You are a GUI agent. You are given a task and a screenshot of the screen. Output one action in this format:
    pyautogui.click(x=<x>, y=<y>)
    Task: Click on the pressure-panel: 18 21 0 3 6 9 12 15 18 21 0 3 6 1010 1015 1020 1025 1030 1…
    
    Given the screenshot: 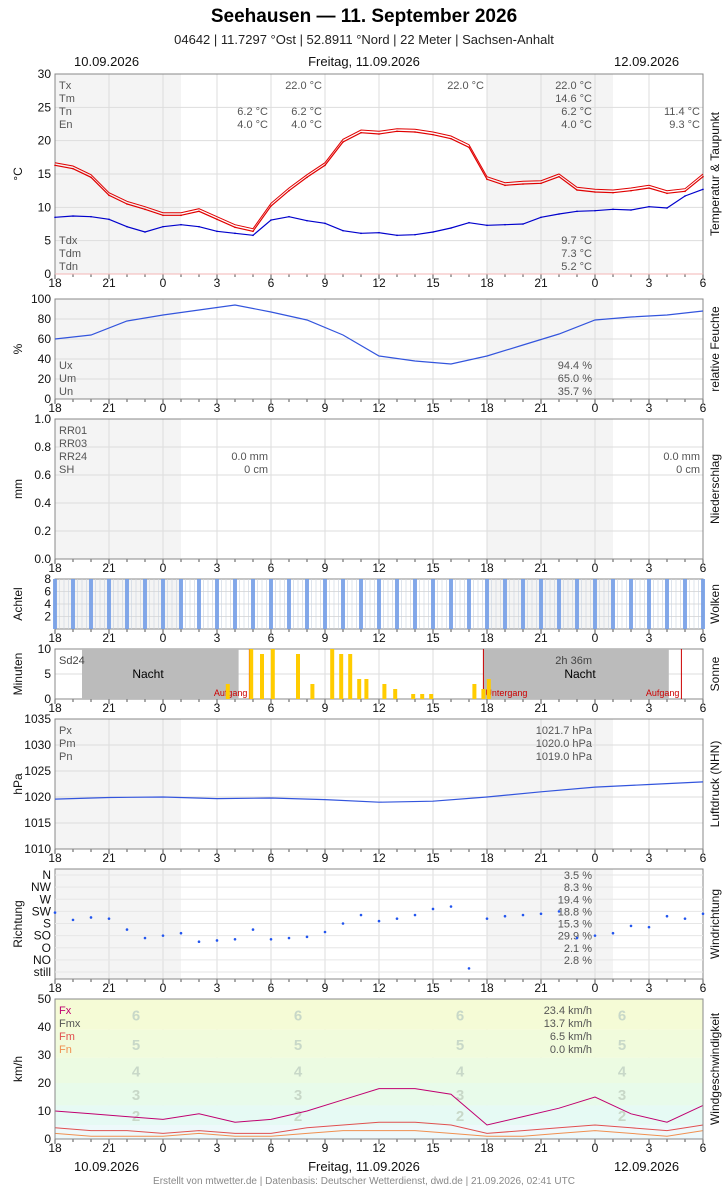 What is the action you would take?
    pyautogui.click(x=366, y=788)
    